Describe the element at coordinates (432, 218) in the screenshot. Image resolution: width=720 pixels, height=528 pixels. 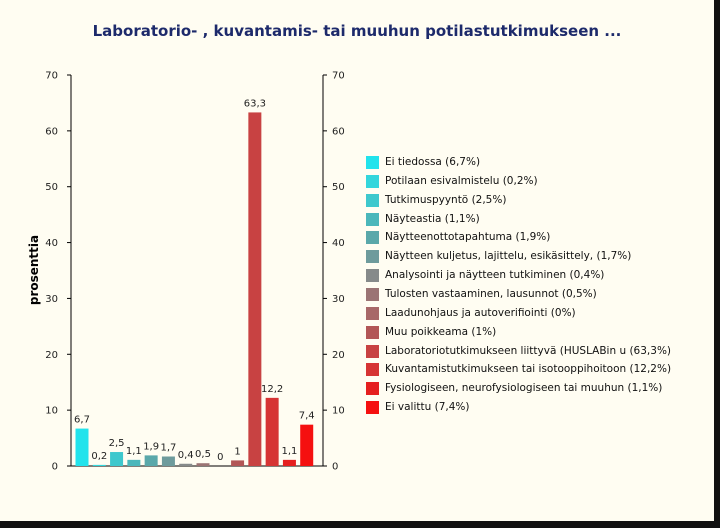
I see `legend-label: Näyteastia (1,1%)` at that location.